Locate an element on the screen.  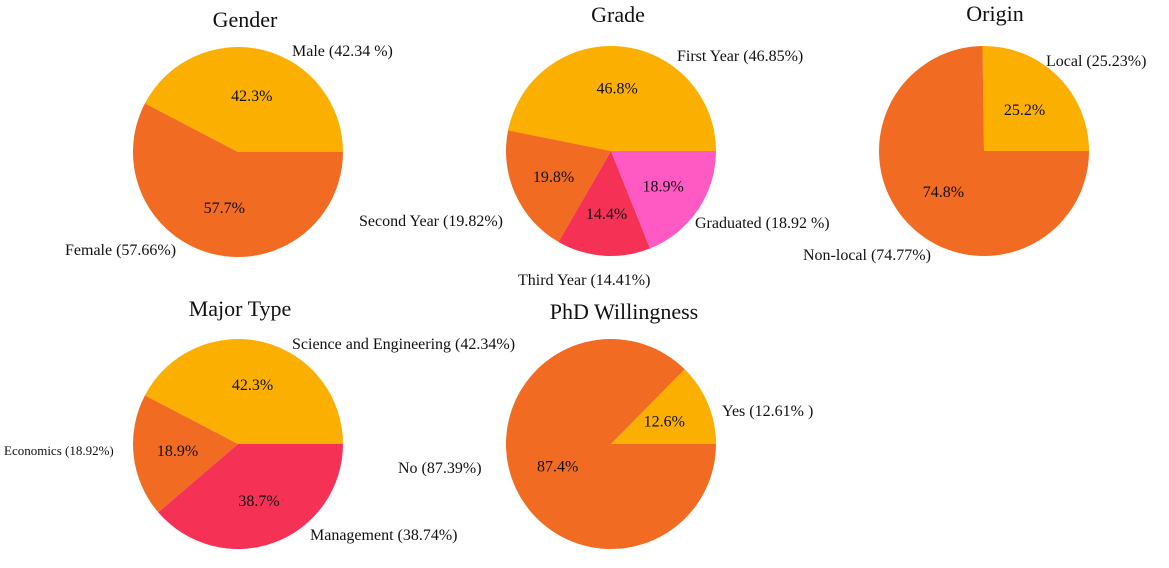
origin-chart-title: Origin is located at coordinates (994, 13).